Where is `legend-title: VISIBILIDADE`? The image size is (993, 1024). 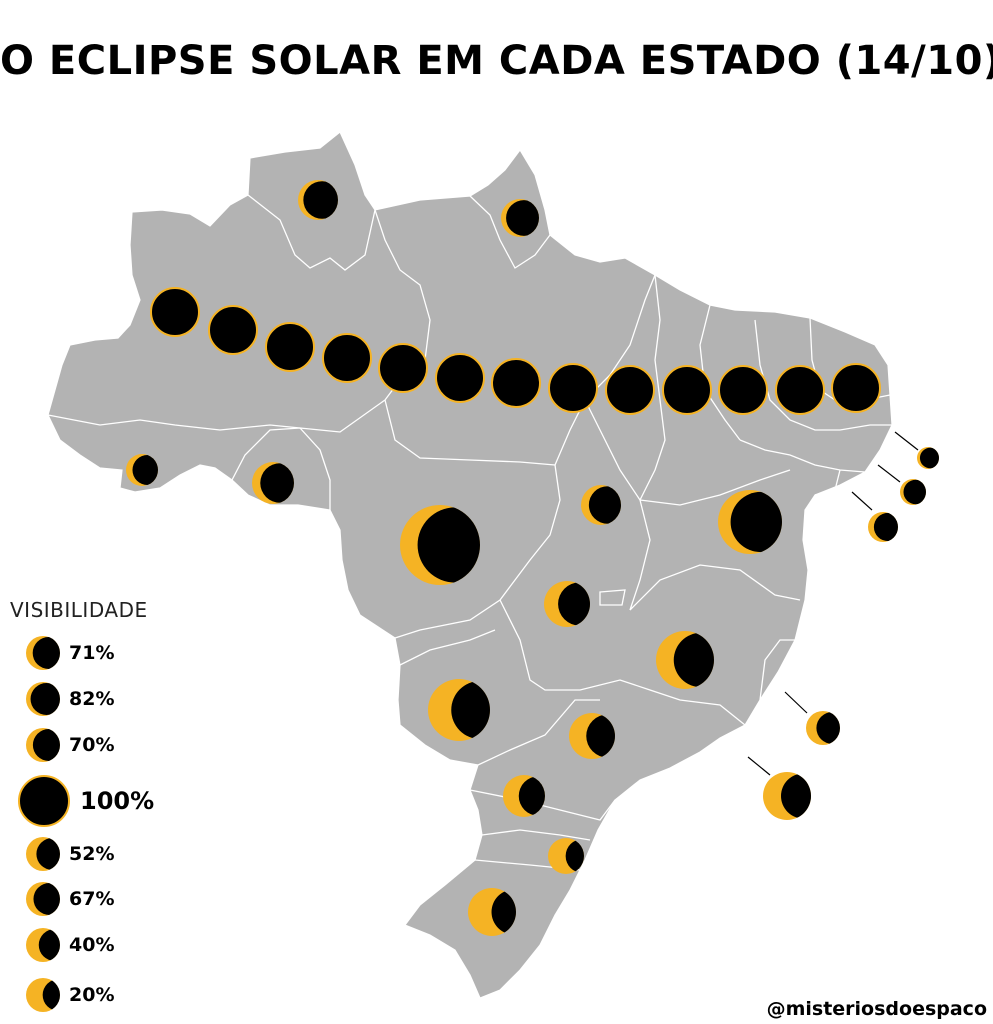
legend-title: VISIBILIDADE is located at coordinates (79, 610).